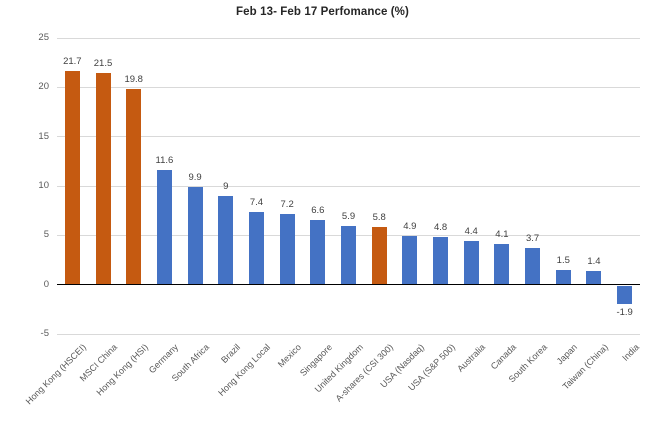 The image size is (645, 424). Describe the element at coordinates (287, 204) in the screenshot. I see `bar-value-label: 7.2` at that location.